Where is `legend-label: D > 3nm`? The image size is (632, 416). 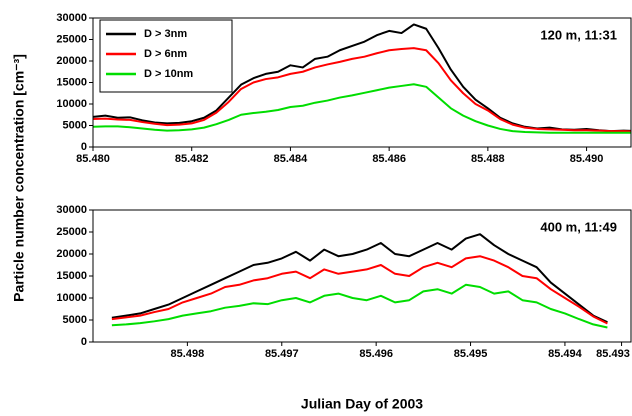 legend-label: D > 3nm is located at coordinates (165, 34).